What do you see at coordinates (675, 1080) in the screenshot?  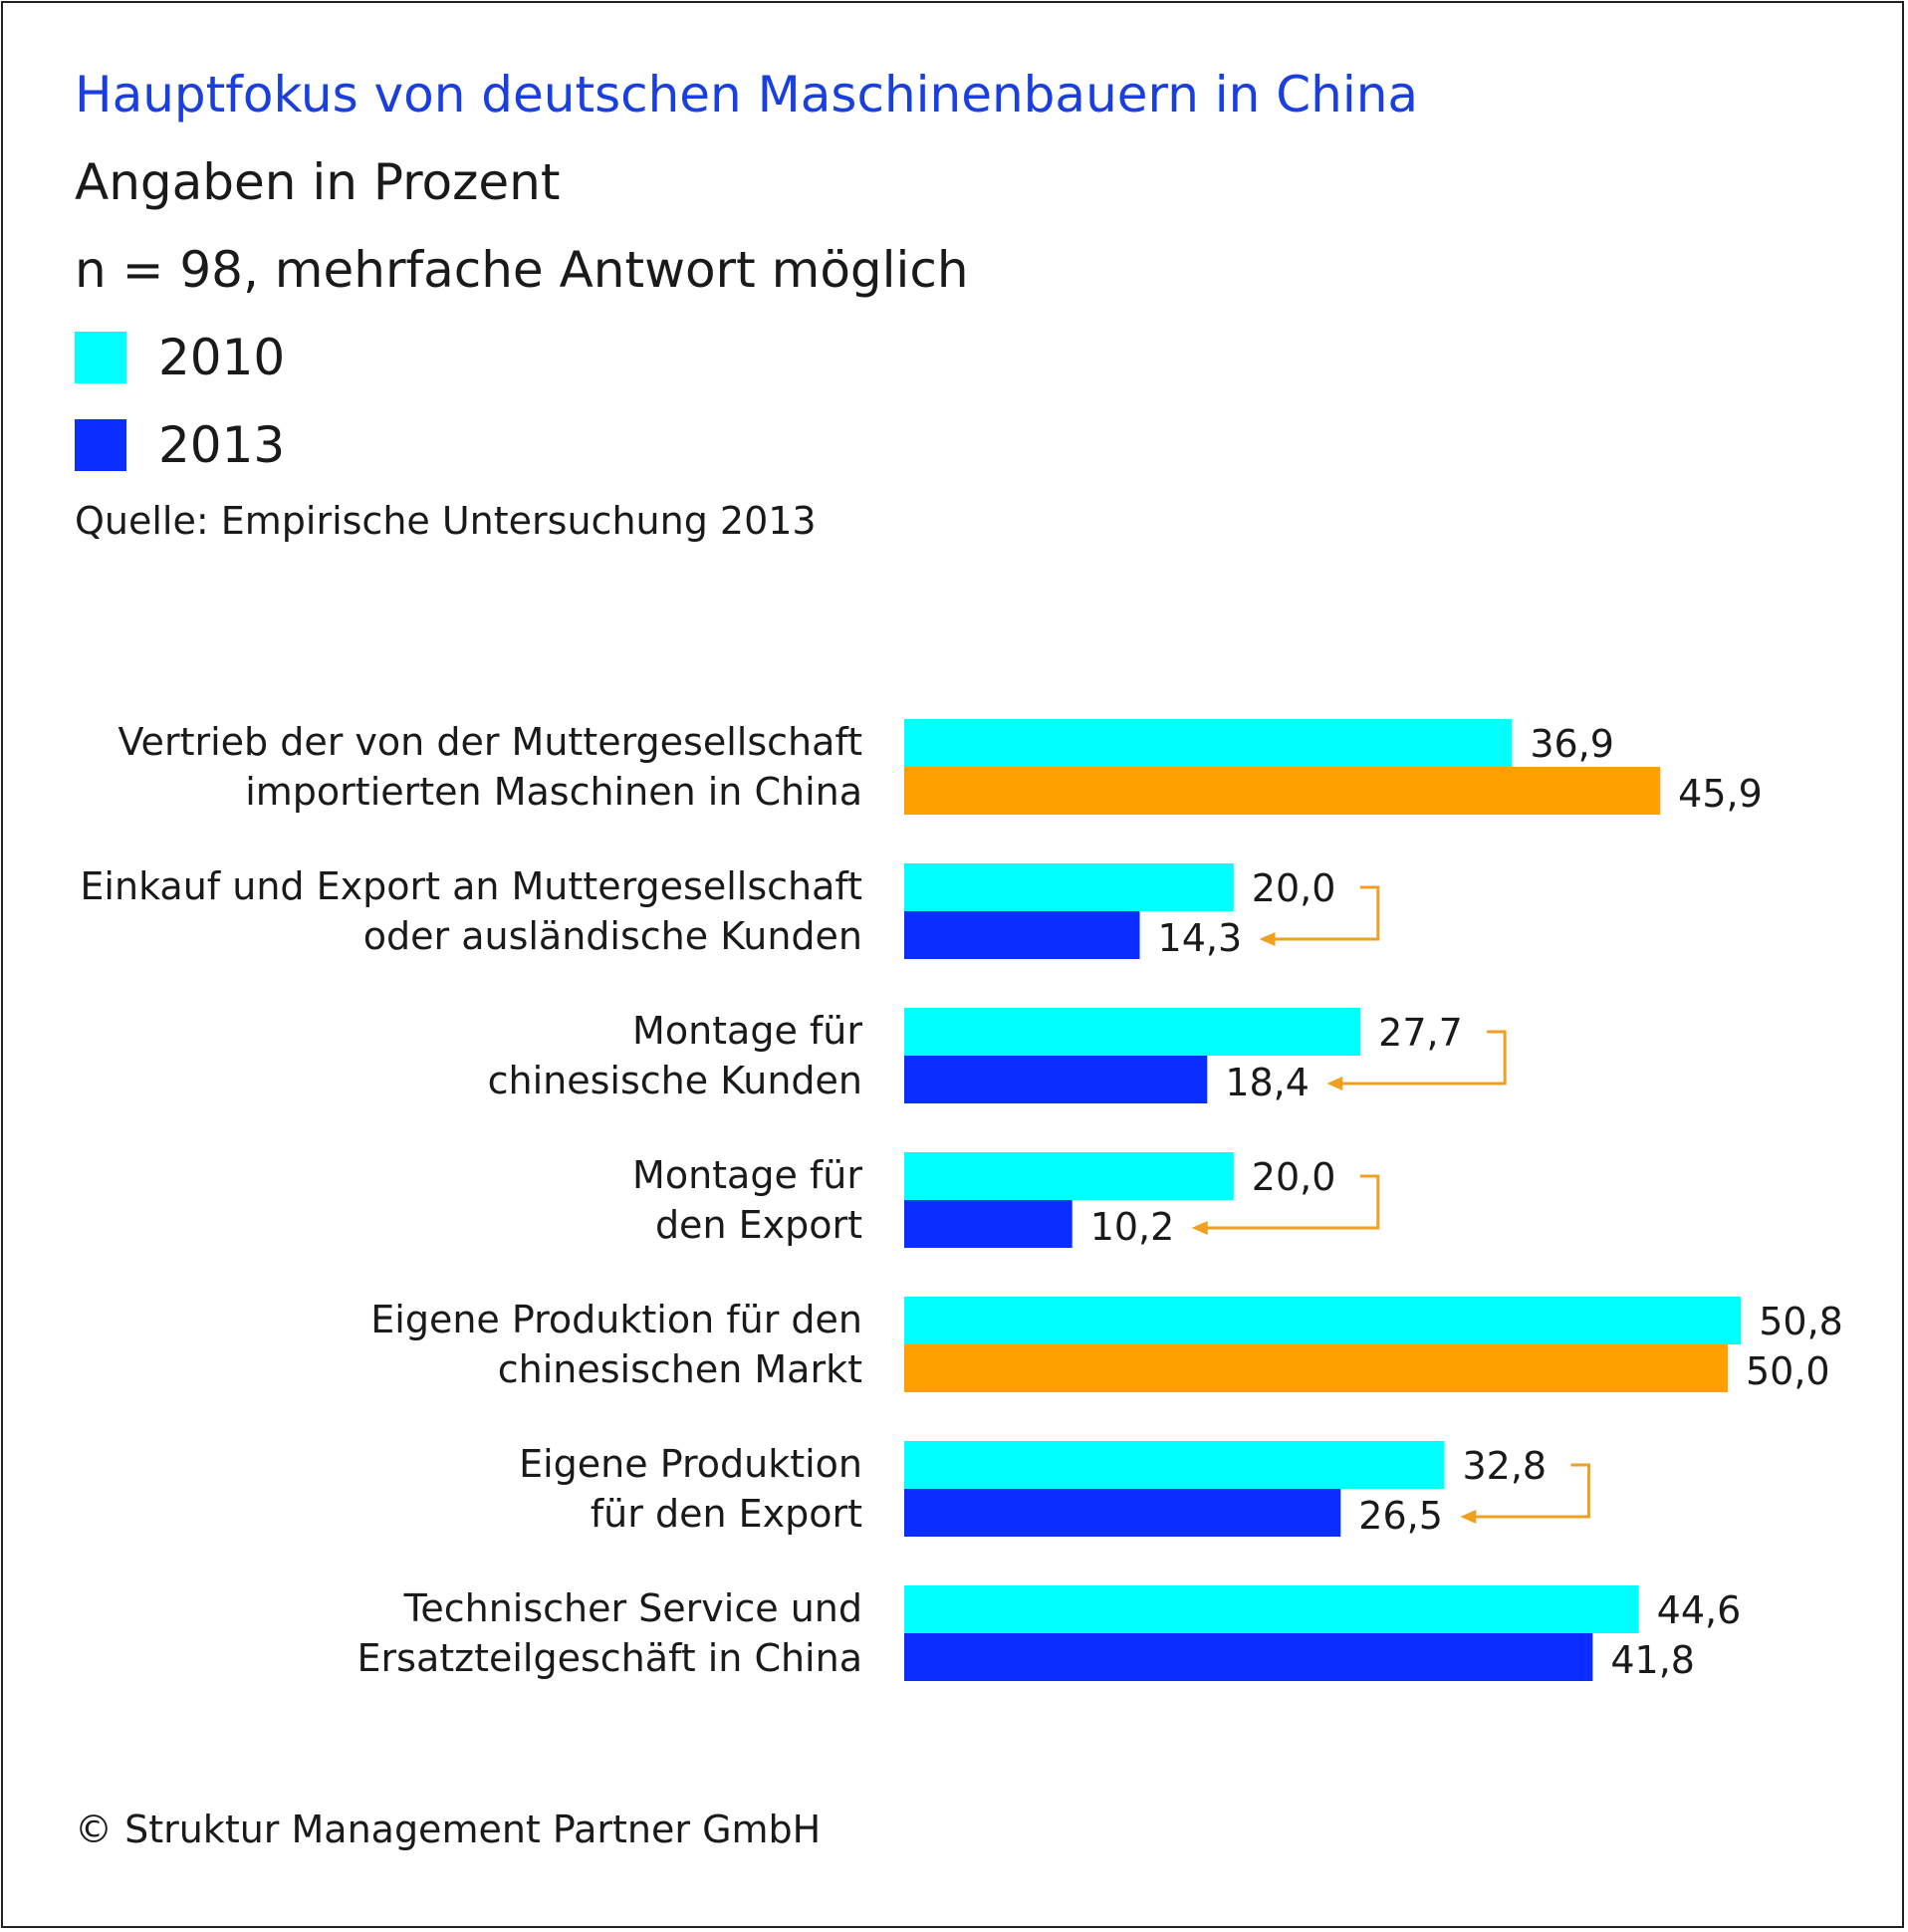 I see `category-label: chinesische Kunden` at bounding box center [675, 1080].